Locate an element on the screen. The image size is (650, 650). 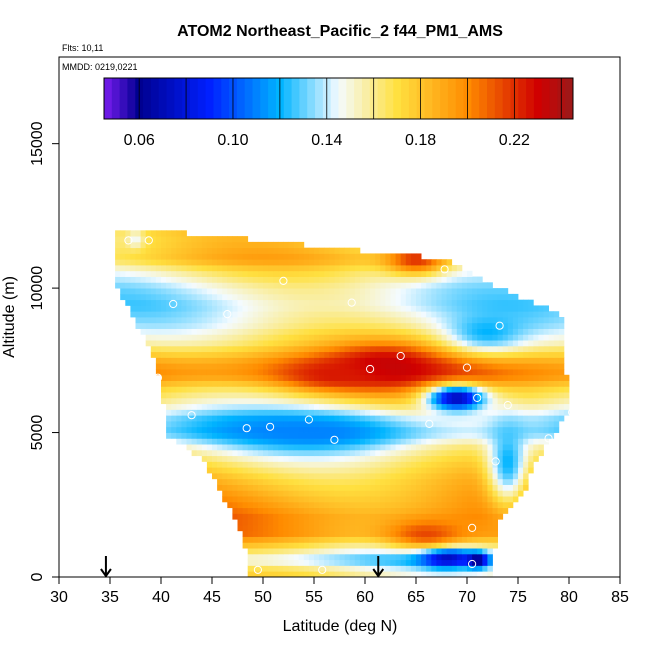
sample-point is located at coordinates (148, 240).